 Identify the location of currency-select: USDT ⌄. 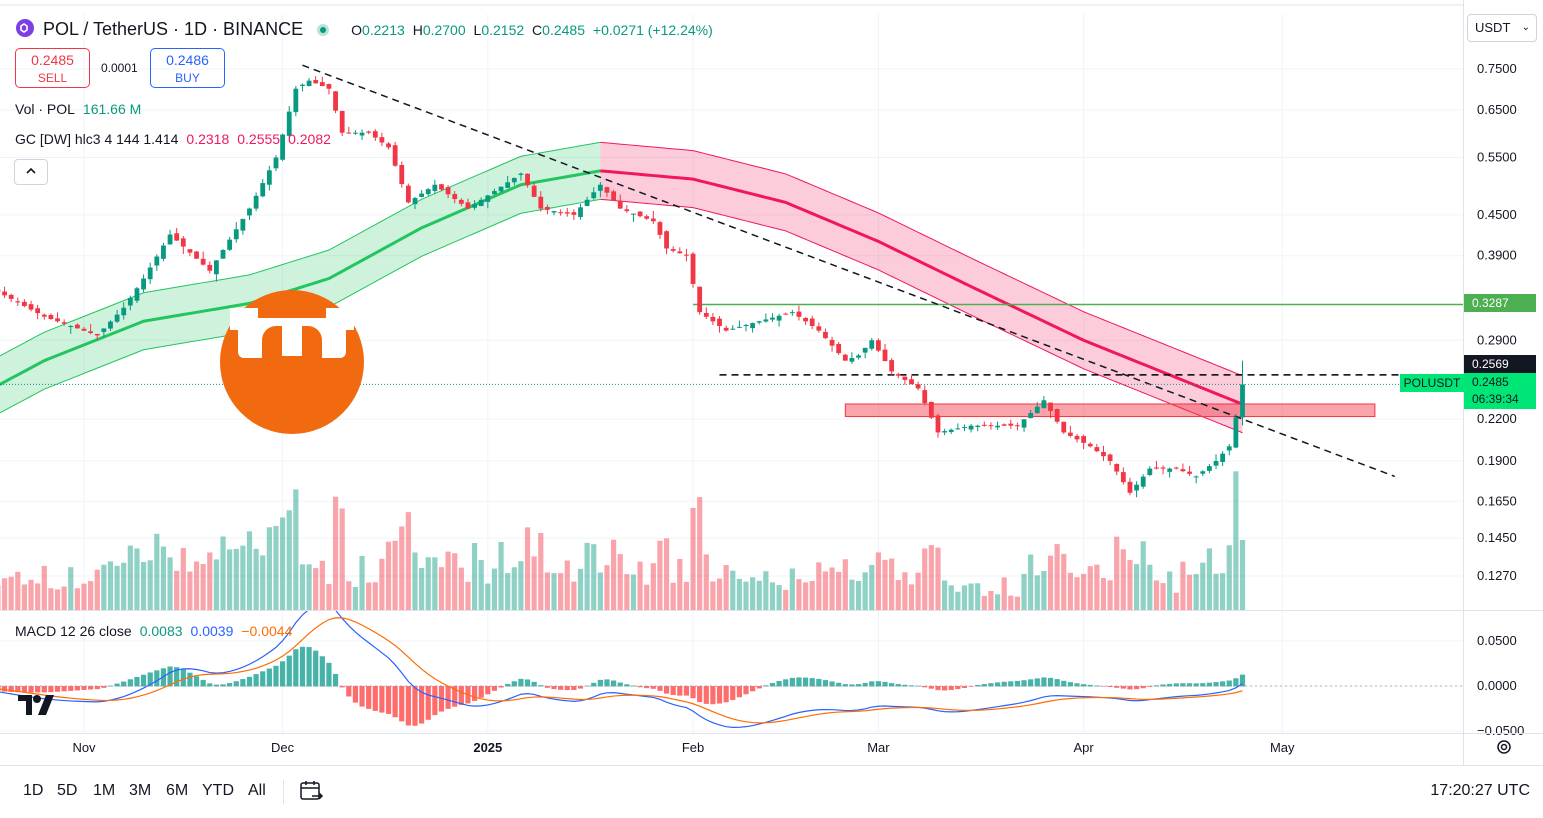
(1502, 28).